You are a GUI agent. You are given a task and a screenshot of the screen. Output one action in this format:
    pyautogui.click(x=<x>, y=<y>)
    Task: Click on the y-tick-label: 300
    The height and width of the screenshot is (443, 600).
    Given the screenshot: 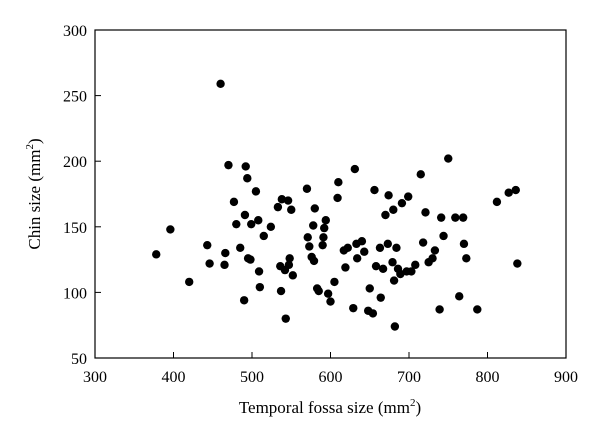 What is the action you would take?
    pyautogui.click(x=75, y=31)
    